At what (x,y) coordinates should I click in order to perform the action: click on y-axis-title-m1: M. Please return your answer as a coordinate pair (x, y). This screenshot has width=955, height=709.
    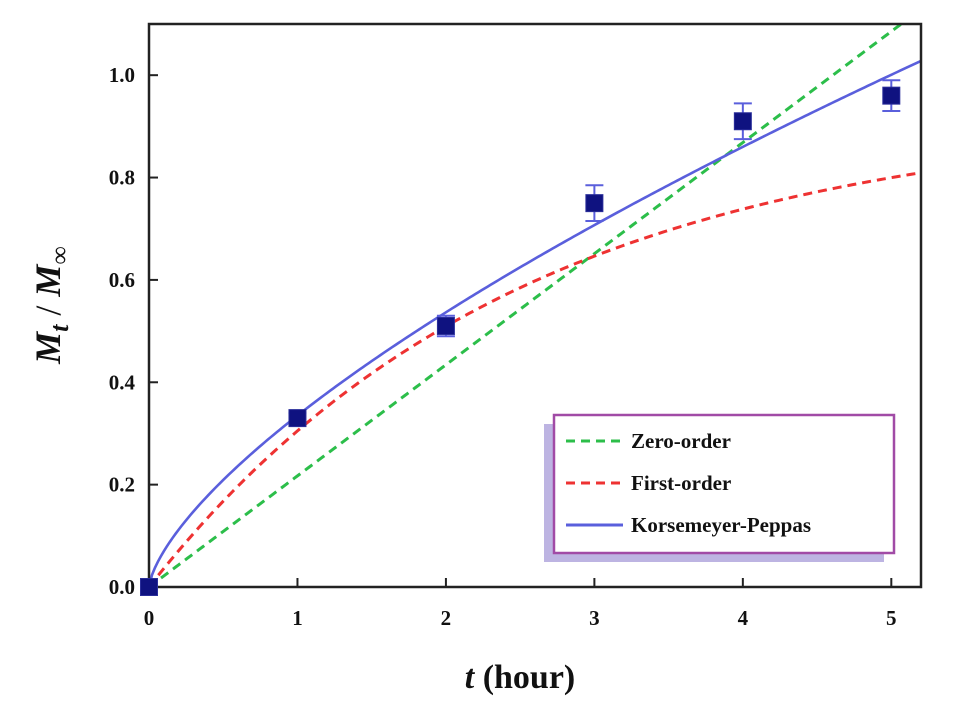
    Looking at the image, I should click on (48, 347).